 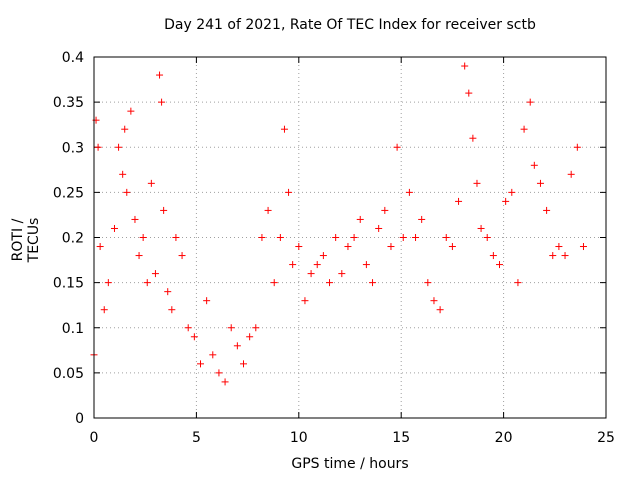 What do you see at coordinates (68, 284) in the screenshot?
I see `y-tick-label: 0.15` at bounding box center [68, 284].